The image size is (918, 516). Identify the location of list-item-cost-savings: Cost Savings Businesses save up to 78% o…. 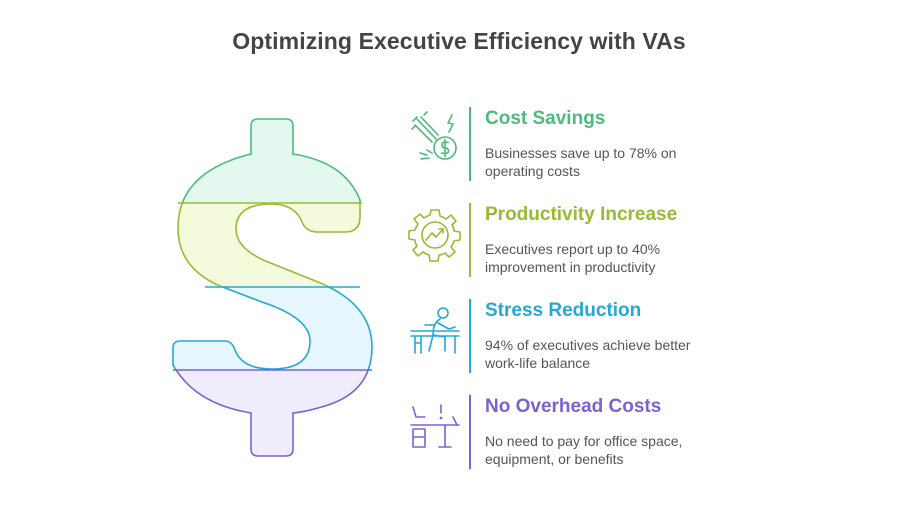
(615, 146).